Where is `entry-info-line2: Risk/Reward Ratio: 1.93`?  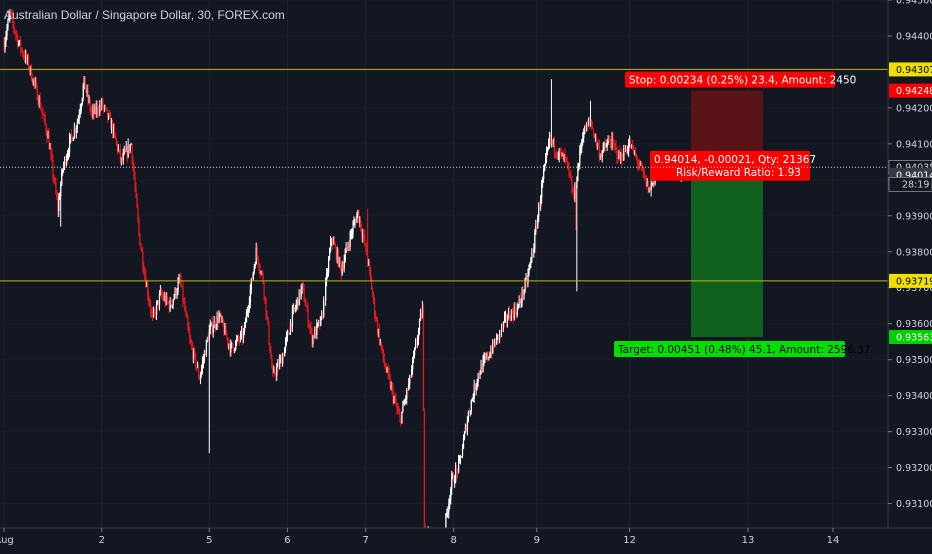 entry-info-line2: Risk/Reward Ratio: 1.93 is located at coordinates (738, 173).